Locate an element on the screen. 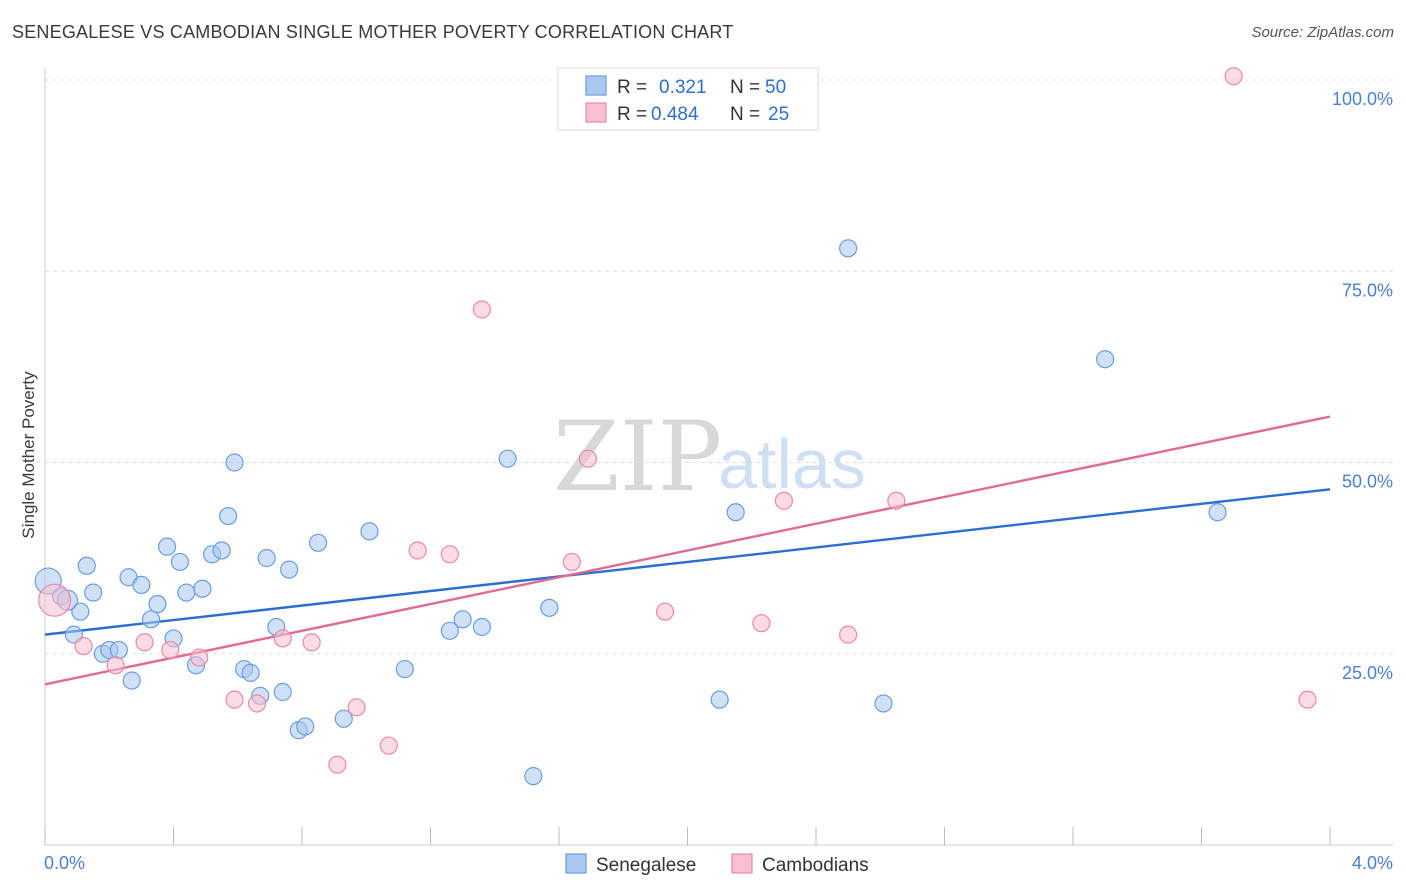  legend-swatch-cambodians is located at coordinates (596, 112).